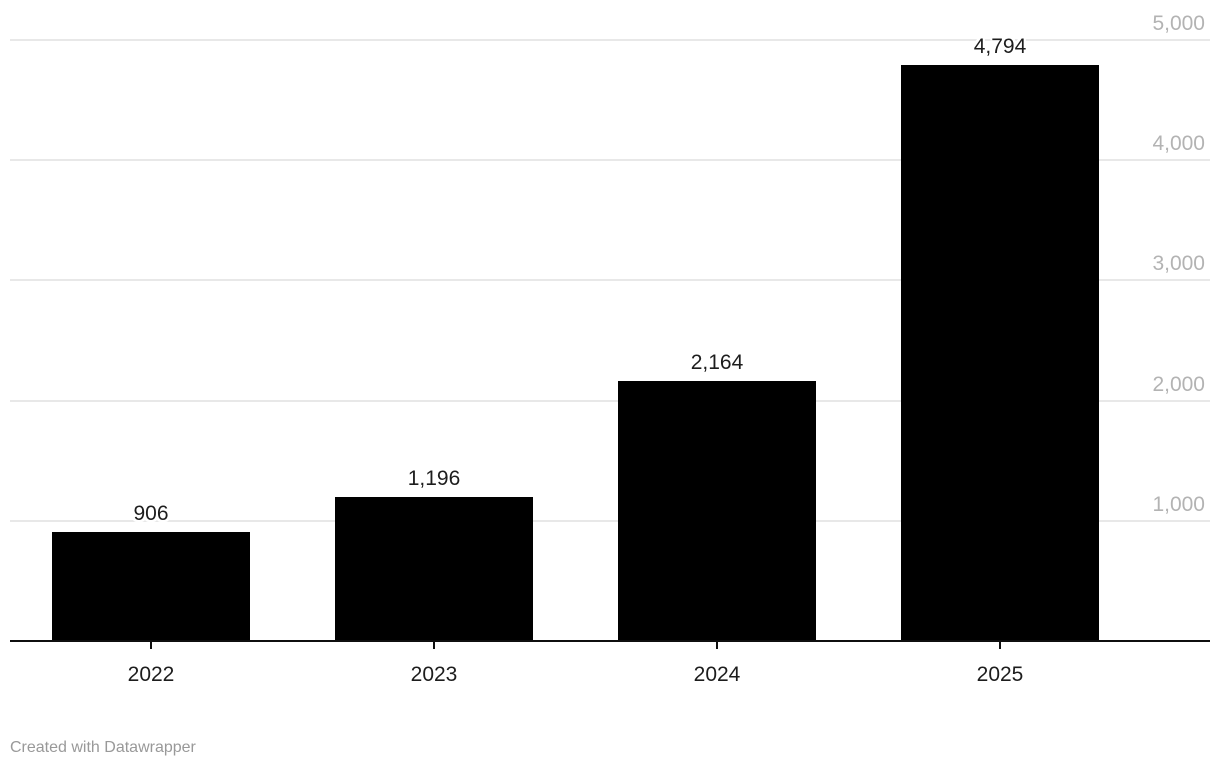 The width and height of the screenshot is (1220, 772). What do you see at coordinates (151, 513) in the screenshot?
I see `bar-value-label: 906` at bounding box center [151, 513].